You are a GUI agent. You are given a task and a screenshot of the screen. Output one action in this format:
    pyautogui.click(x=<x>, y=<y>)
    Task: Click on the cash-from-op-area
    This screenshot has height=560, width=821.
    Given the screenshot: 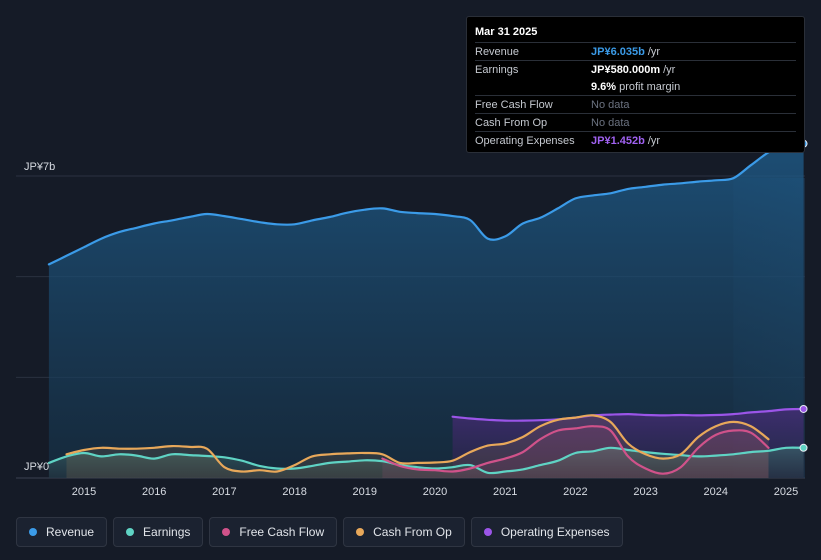 What is the action you would take?
    pyautogui.click(x=417, y=446)
    